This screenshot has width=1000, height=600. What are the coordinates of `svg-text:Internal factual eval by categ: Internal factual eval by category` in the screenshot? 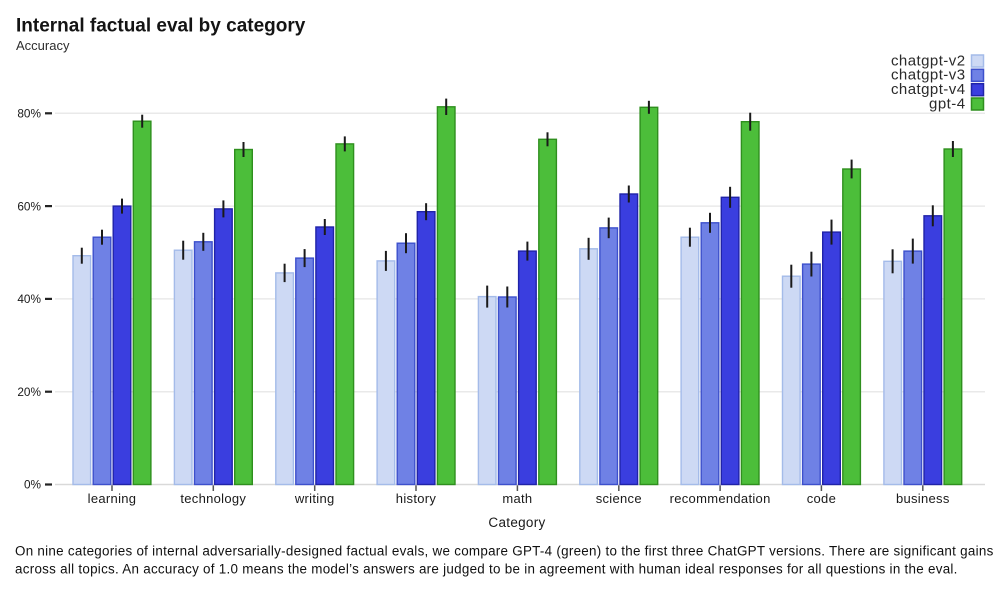 It's located at (161, 26).